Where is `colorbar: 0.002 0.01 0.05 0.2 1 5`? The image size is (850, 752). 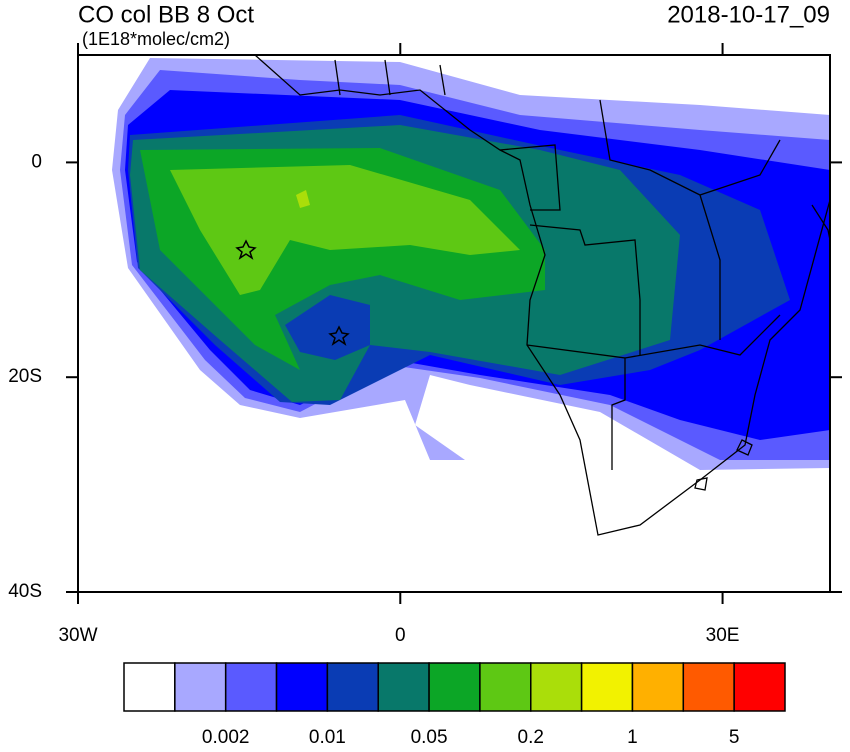
colorbar: 0.002 0.01 0.05 0.2 1 5 is located at coordinates (454, 705).